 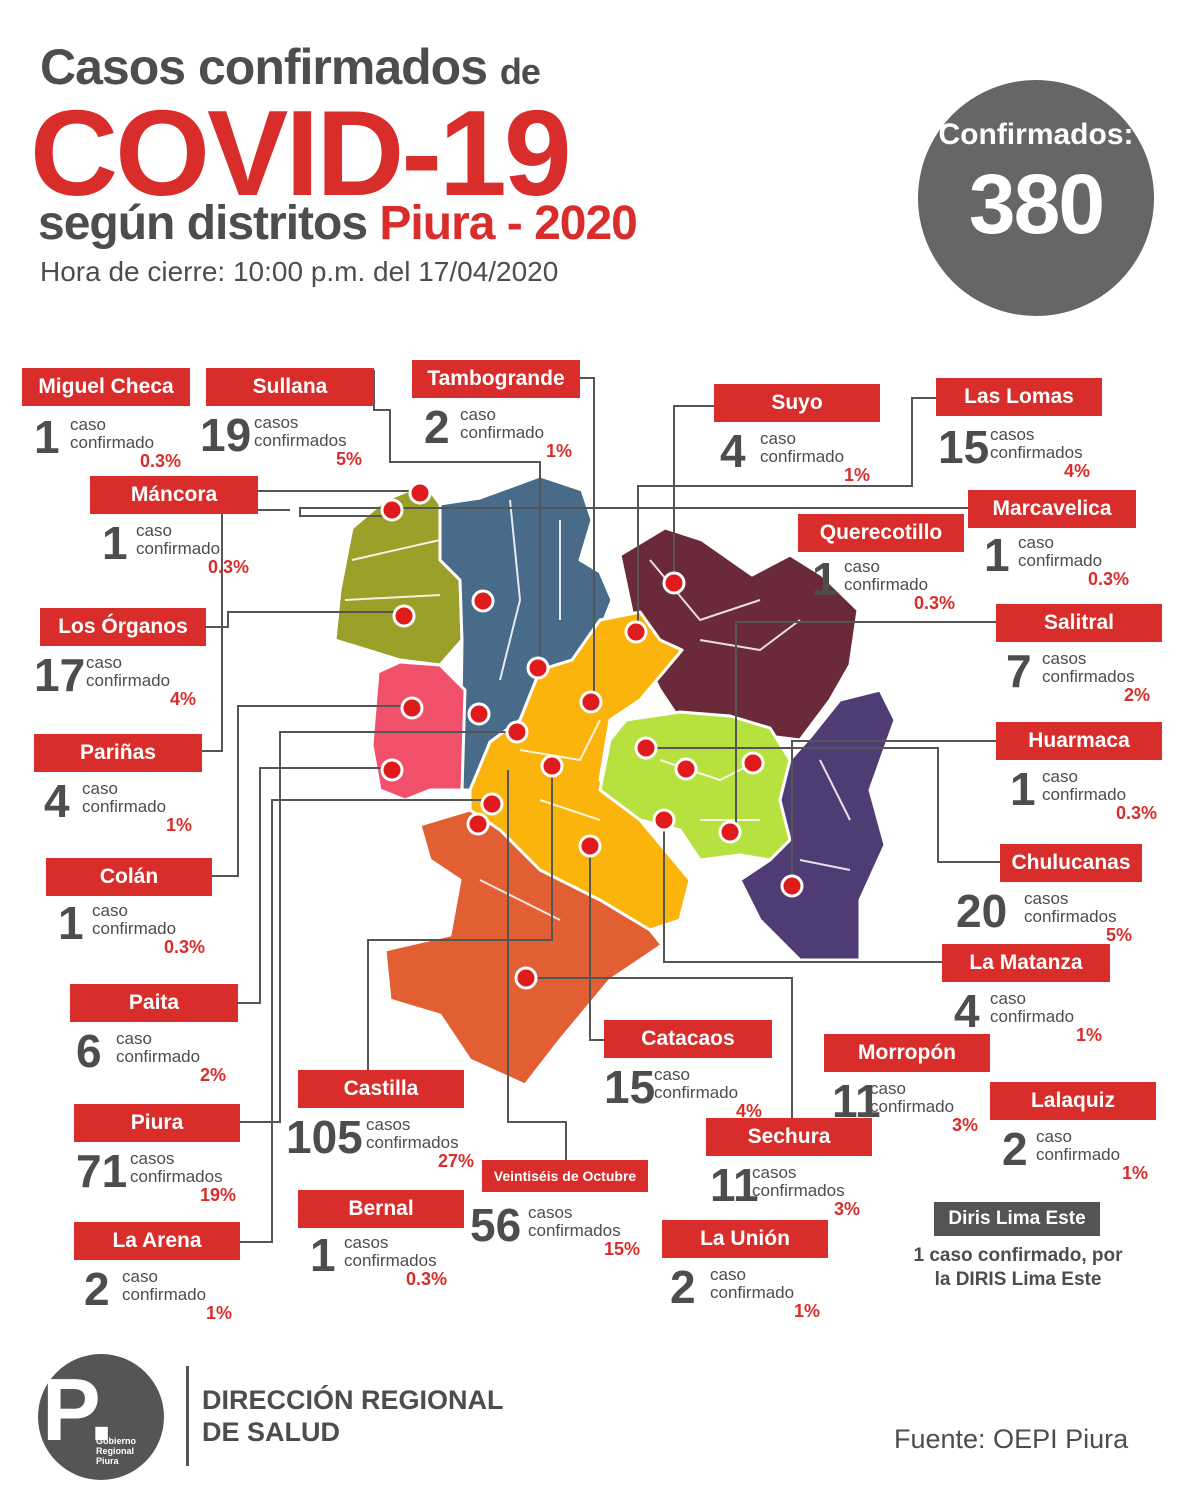 What do you see at coordinates (1028, 1015) in the screenshot?
I see `stat-la-matanza: 4 caso confirmado 1%` at bounding box center [1028, 1015].